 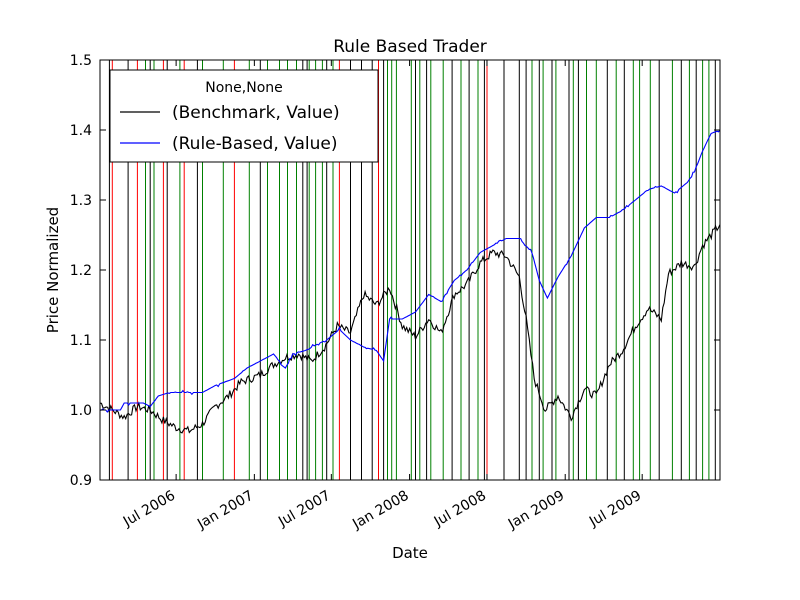 What do you see at coordinates (536, 510) in the screenshot?
I see `x-tick-label-5: Jan 2009` at bounding box center [536, 510].